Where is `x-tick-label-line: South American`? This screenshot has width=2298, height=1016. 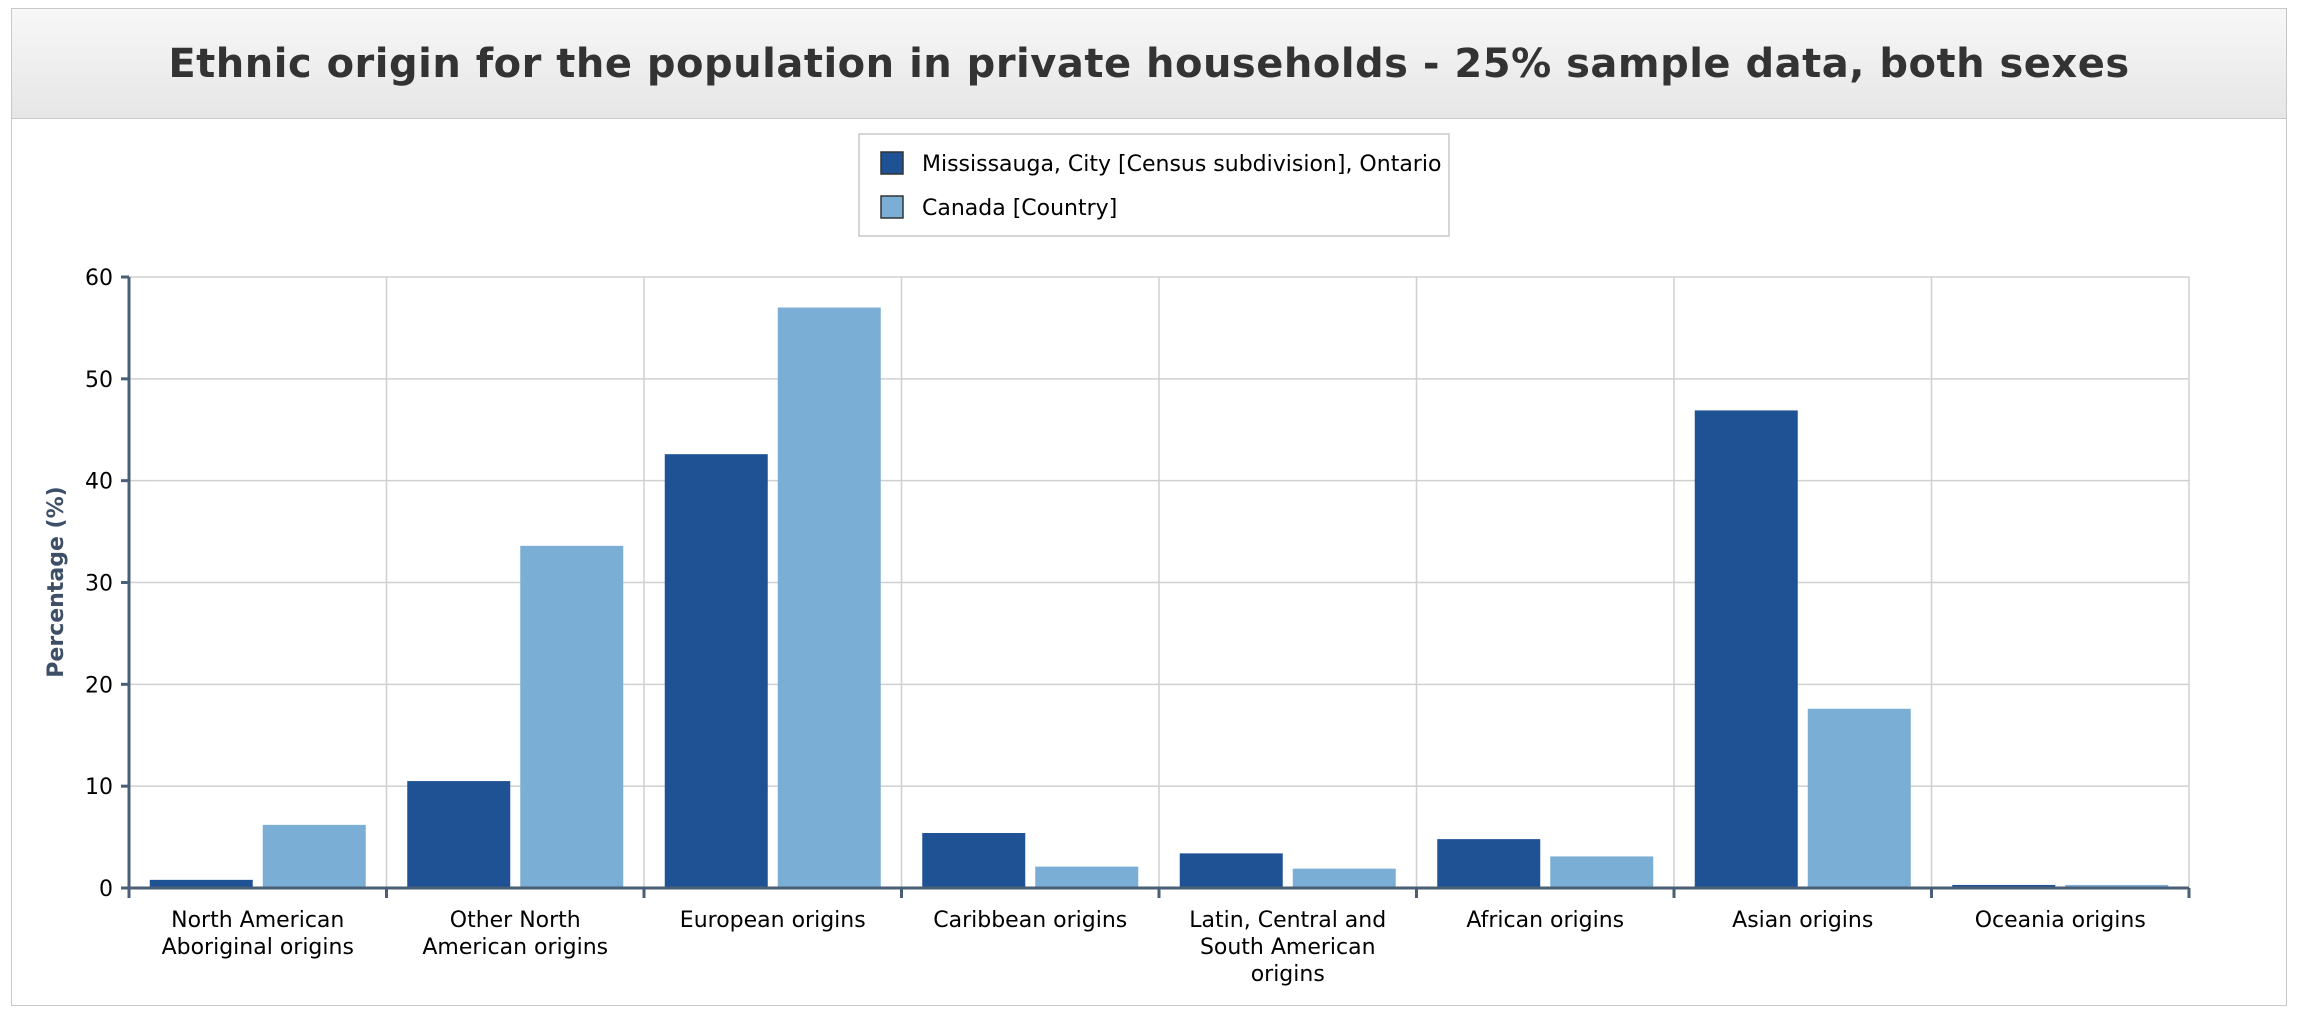 x-tick-label-line: South American is located at coordinates (1288, 947).